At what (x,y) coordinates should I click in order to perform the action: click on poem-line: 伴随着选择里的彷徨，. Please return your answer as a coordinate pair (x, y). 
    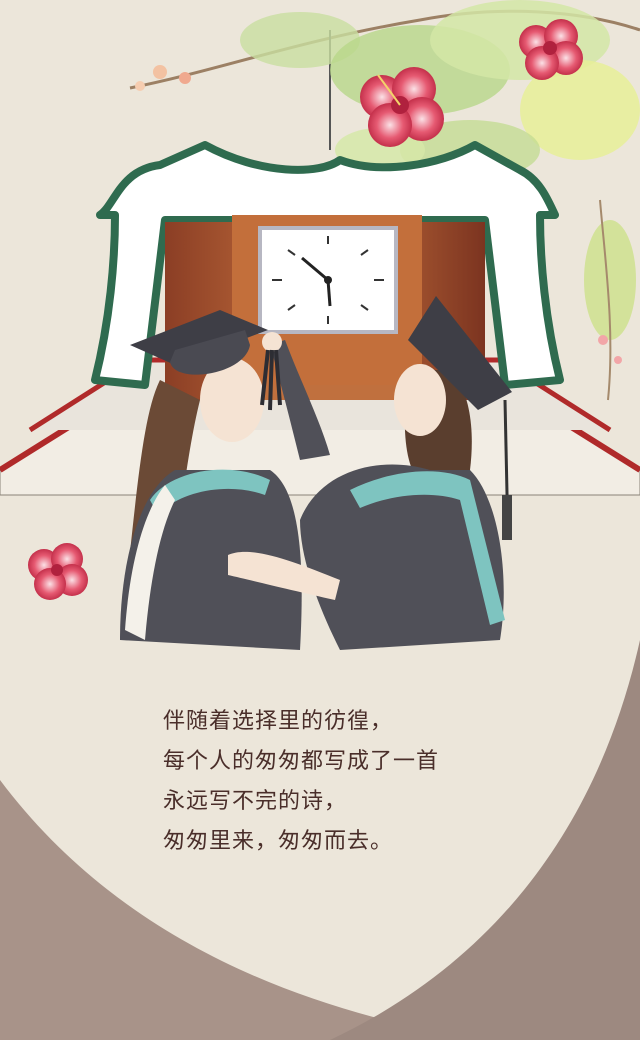
    Looking at the image, I should click on (278, 721).